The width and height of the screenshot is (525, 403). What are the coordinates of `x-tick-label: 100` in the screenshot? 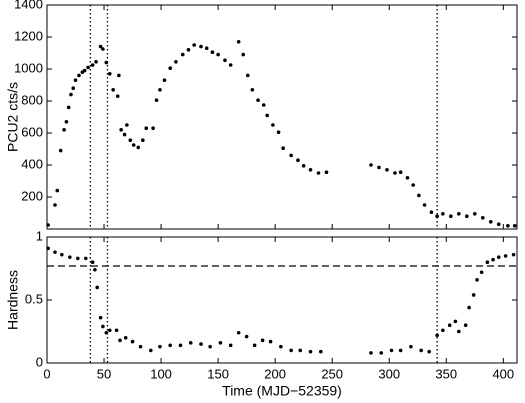 It's located at (161, 373).